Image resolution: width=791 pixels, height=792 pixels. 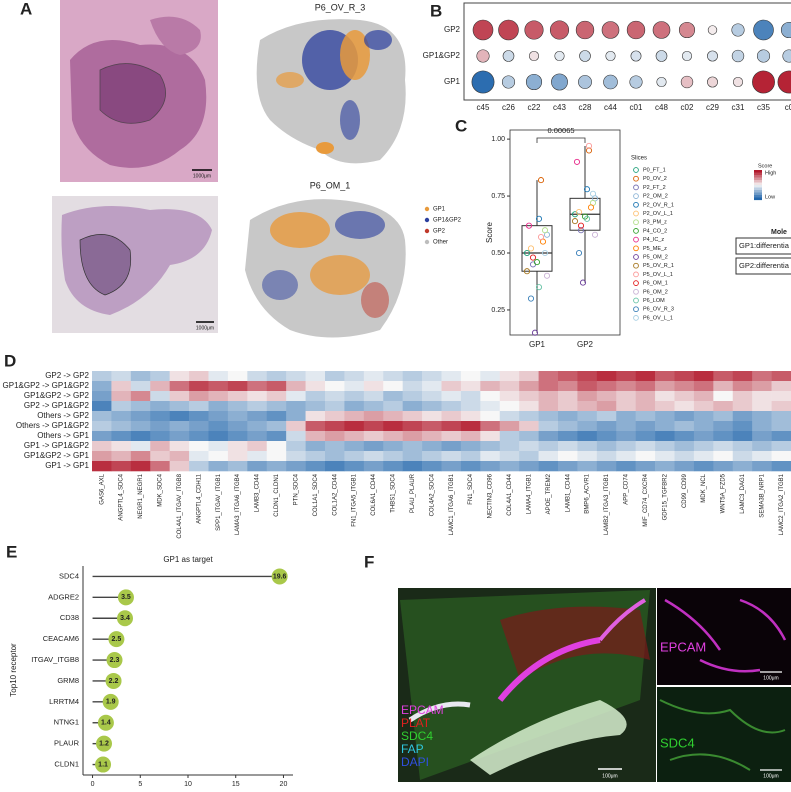 I want to click on row-label: GP1 -> GP1&GP2, so click(x=57, y=445).